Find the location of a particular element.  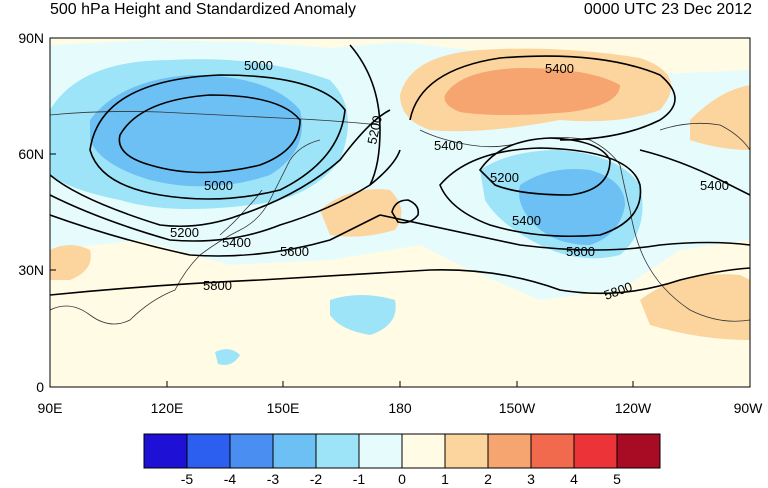

colorbar-tick-label: 5 is located at coordinates (617, 479).